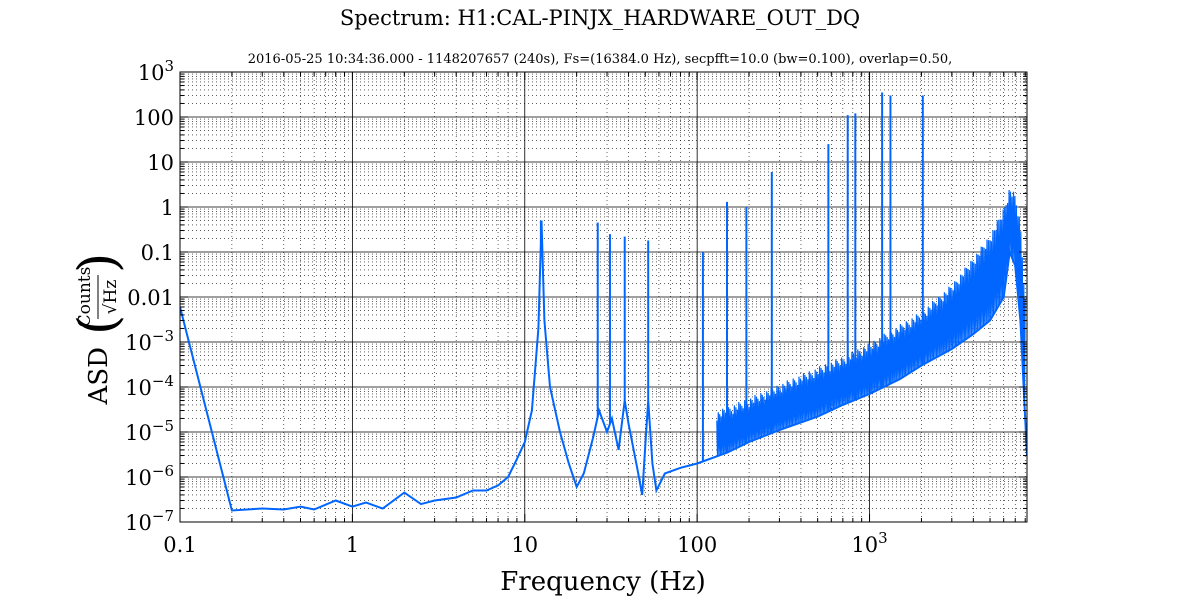  Describe the element at coordinates (149, 521) in the screenshot. I see `y-tick-label: 10⁻⁷` at that location.